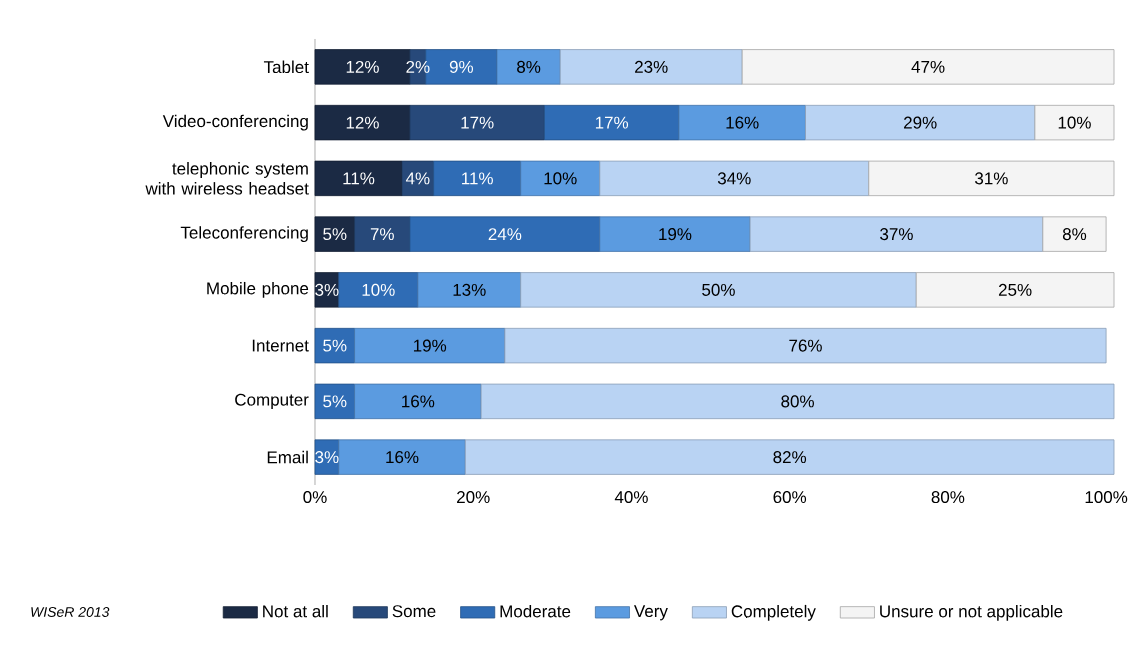  What do you see at coordinates (971, 612) in the screenshot?
I see `legend-label: Unsure or not applicable` at bounding box center [971, 612].